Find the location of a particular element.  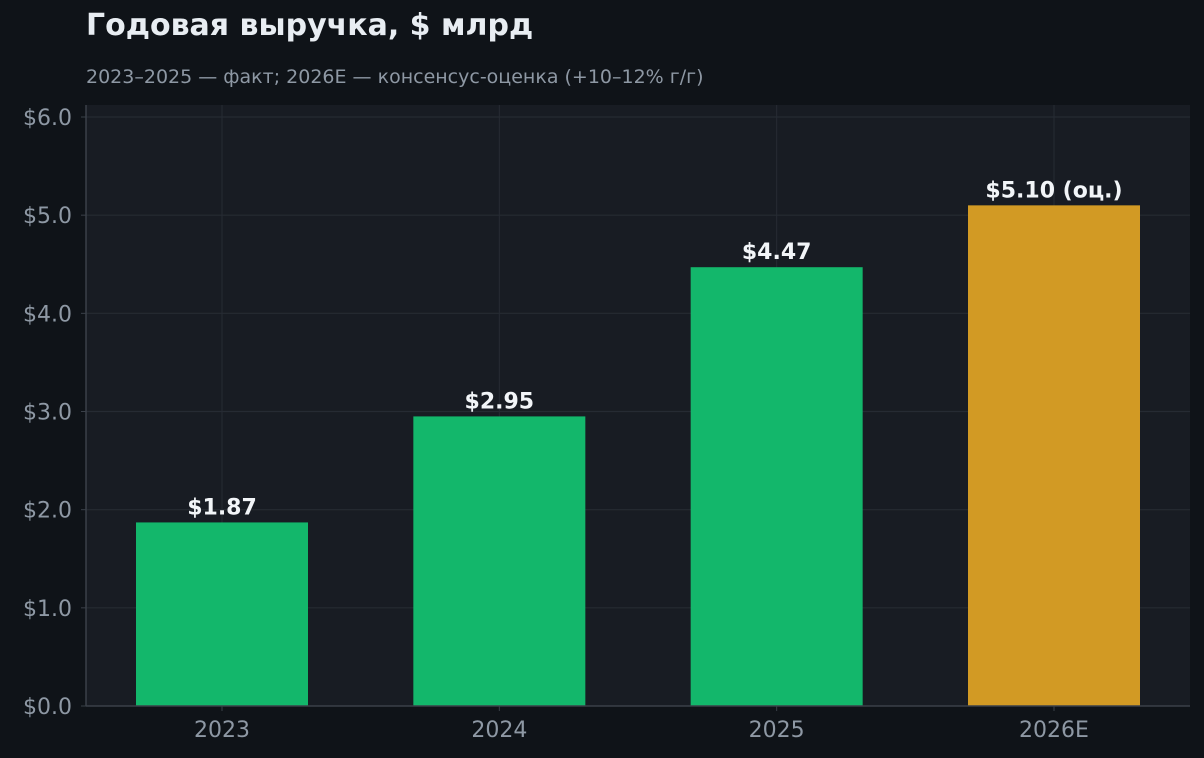

y-axis: $0.0 $1.0 $2.0 $3.0 $4.0 $5.0 $6.0 is located at coordinates (55, 412).